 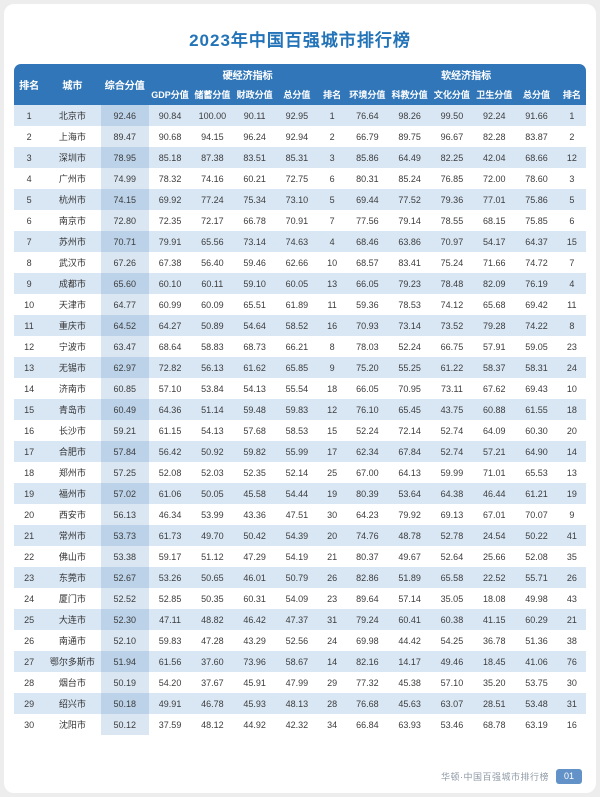 What do you see at coordinates (170, 304) in the screenshot?
I see `score-cell: 60.99` at bounding box center [170, 304].